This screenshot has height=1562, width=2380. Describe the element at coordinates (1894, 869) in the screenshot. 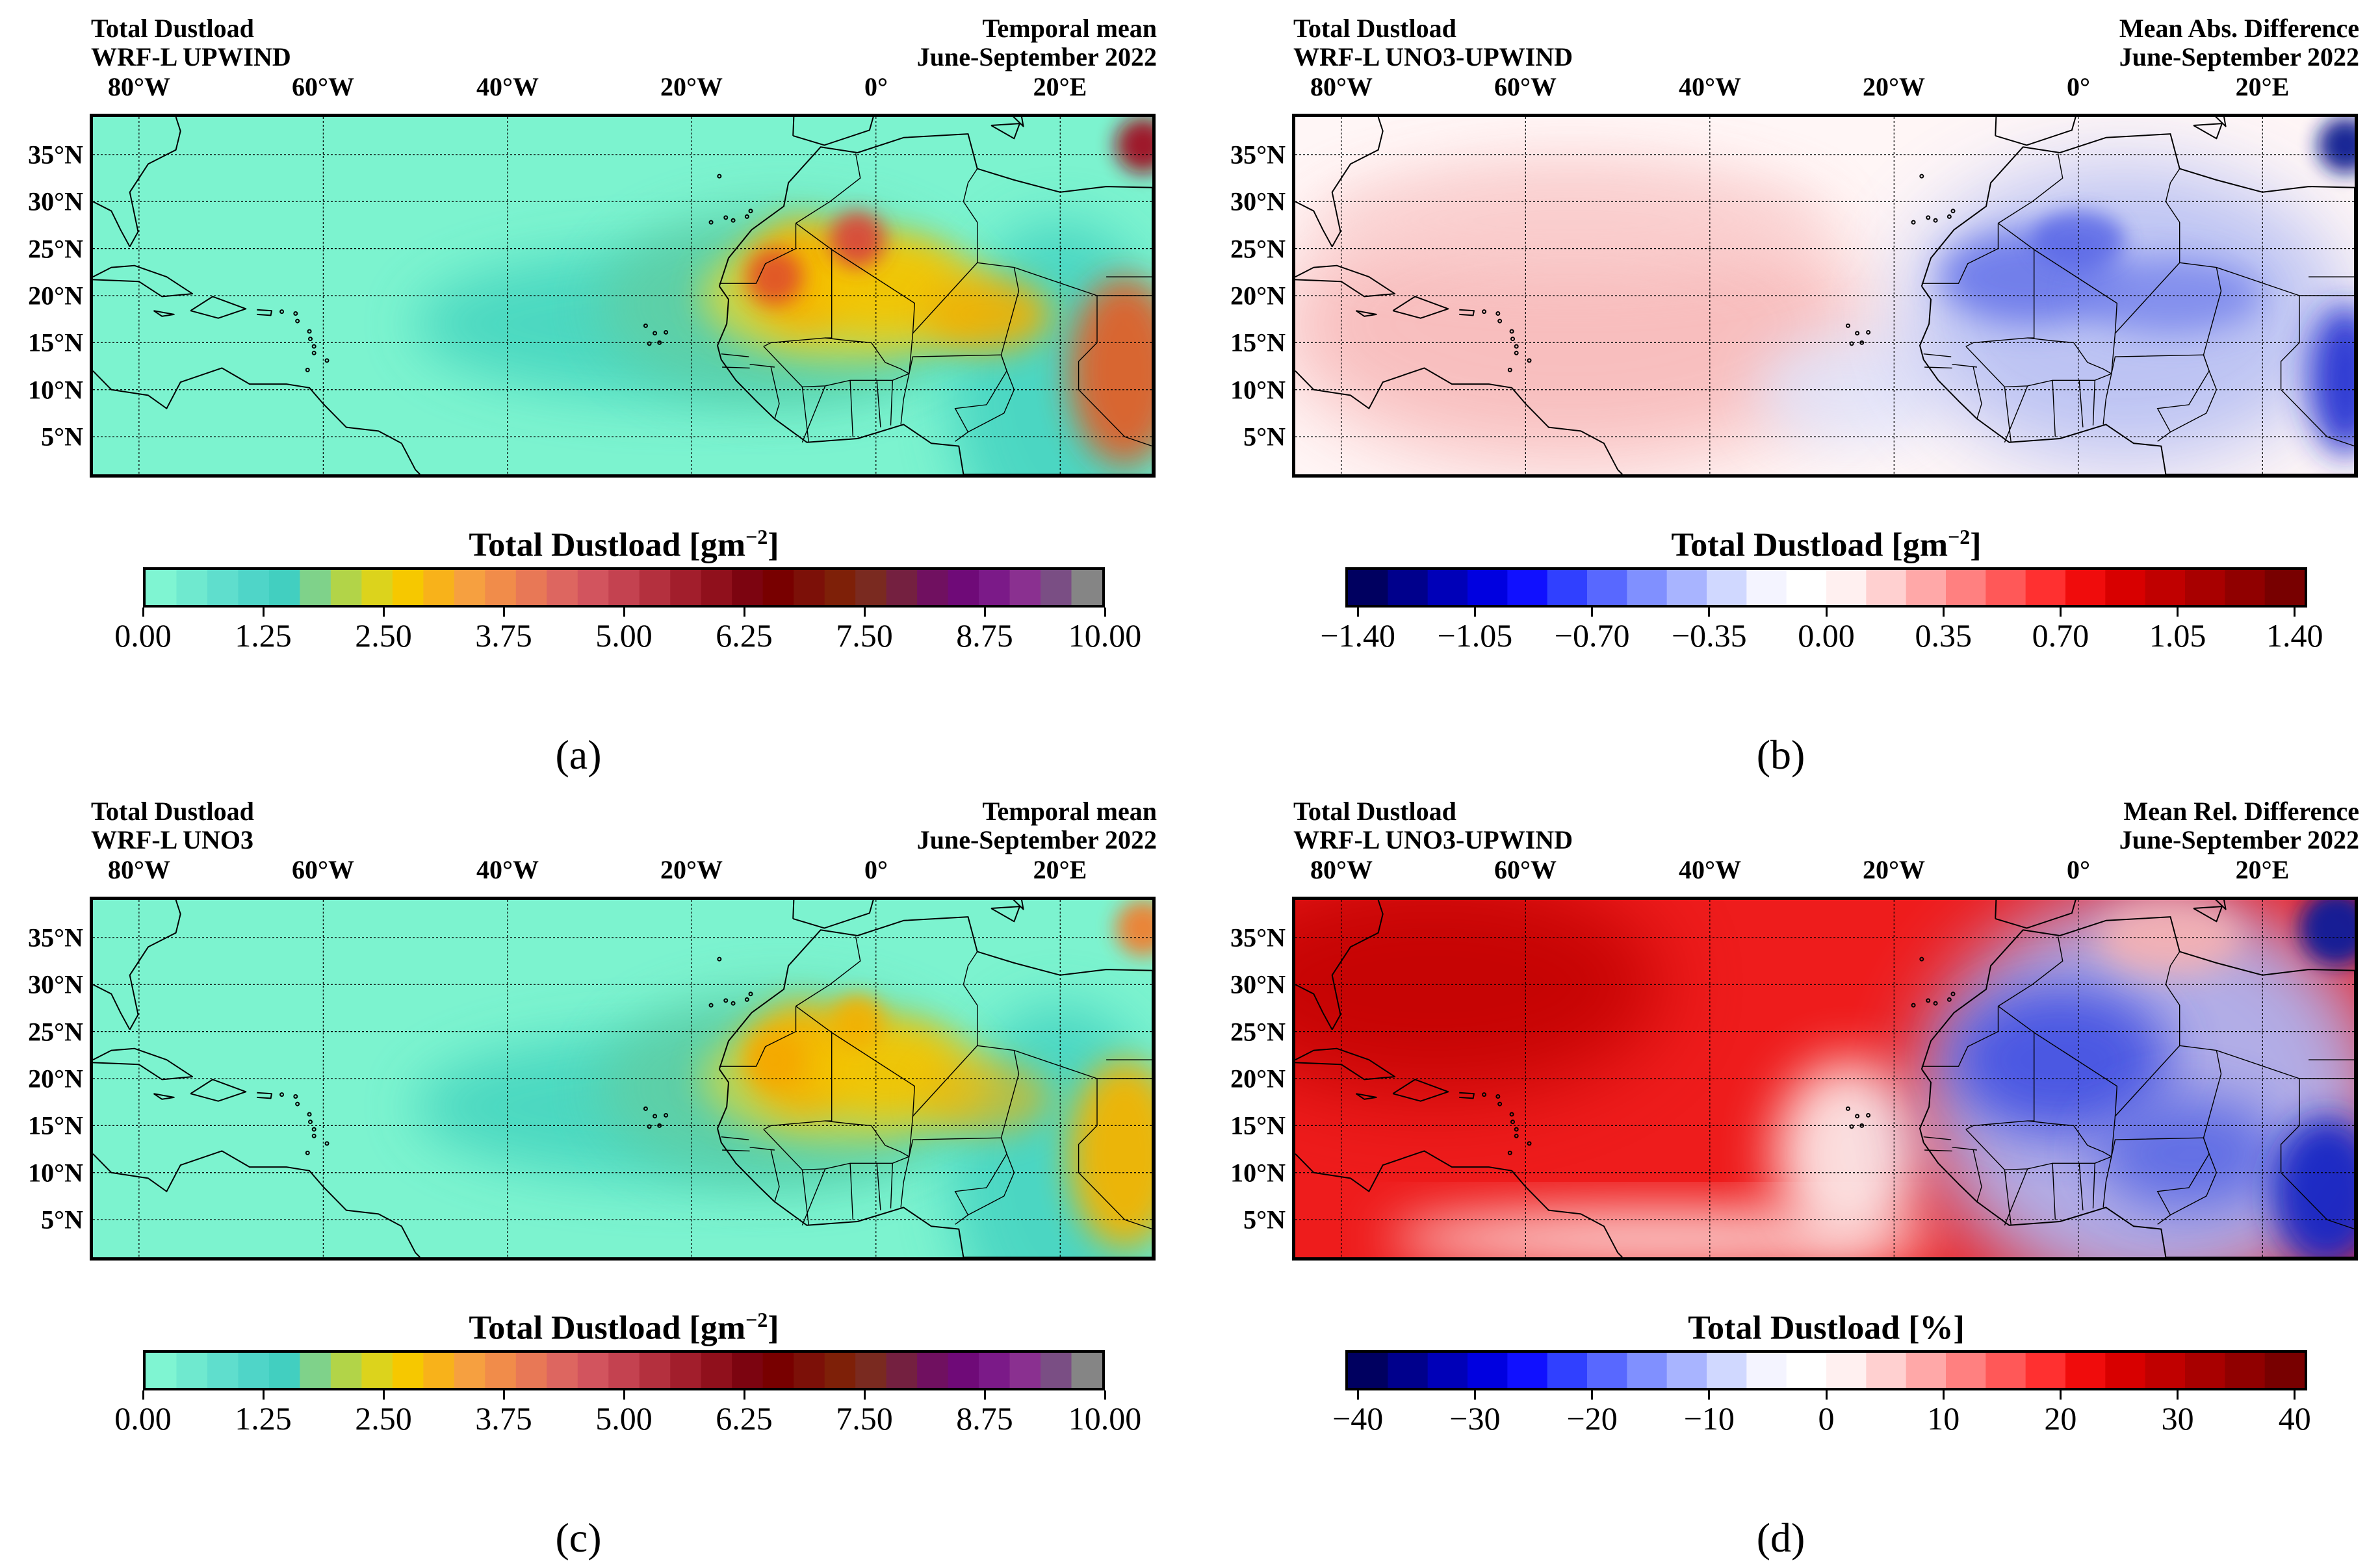

I see `longitude-label: 20°W` at that location.